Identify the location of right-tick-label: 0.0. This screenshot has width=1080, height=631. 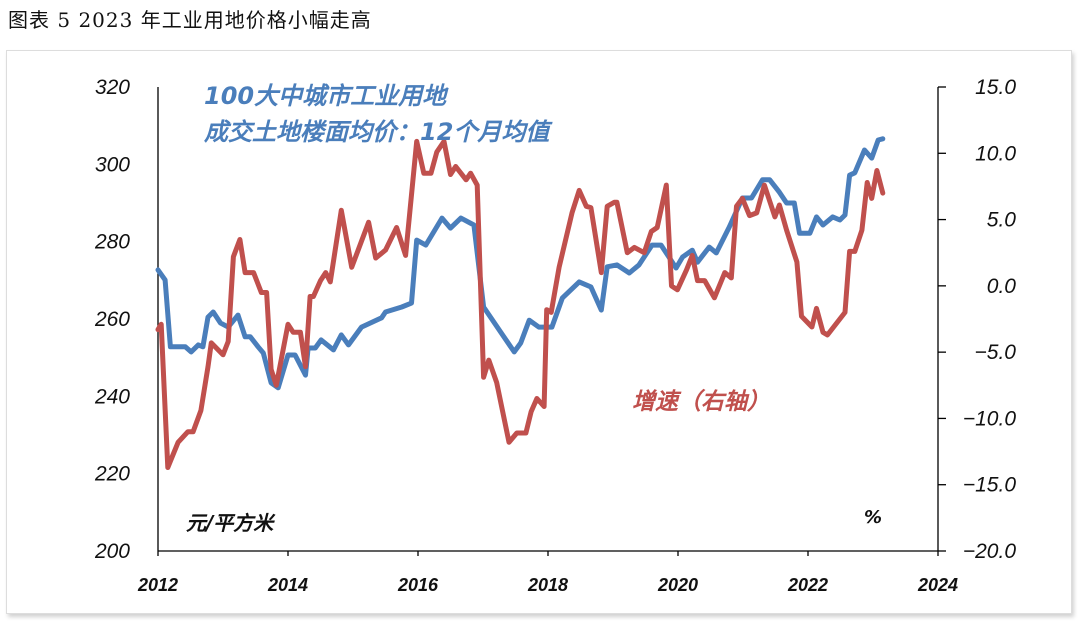
(1002, 286).